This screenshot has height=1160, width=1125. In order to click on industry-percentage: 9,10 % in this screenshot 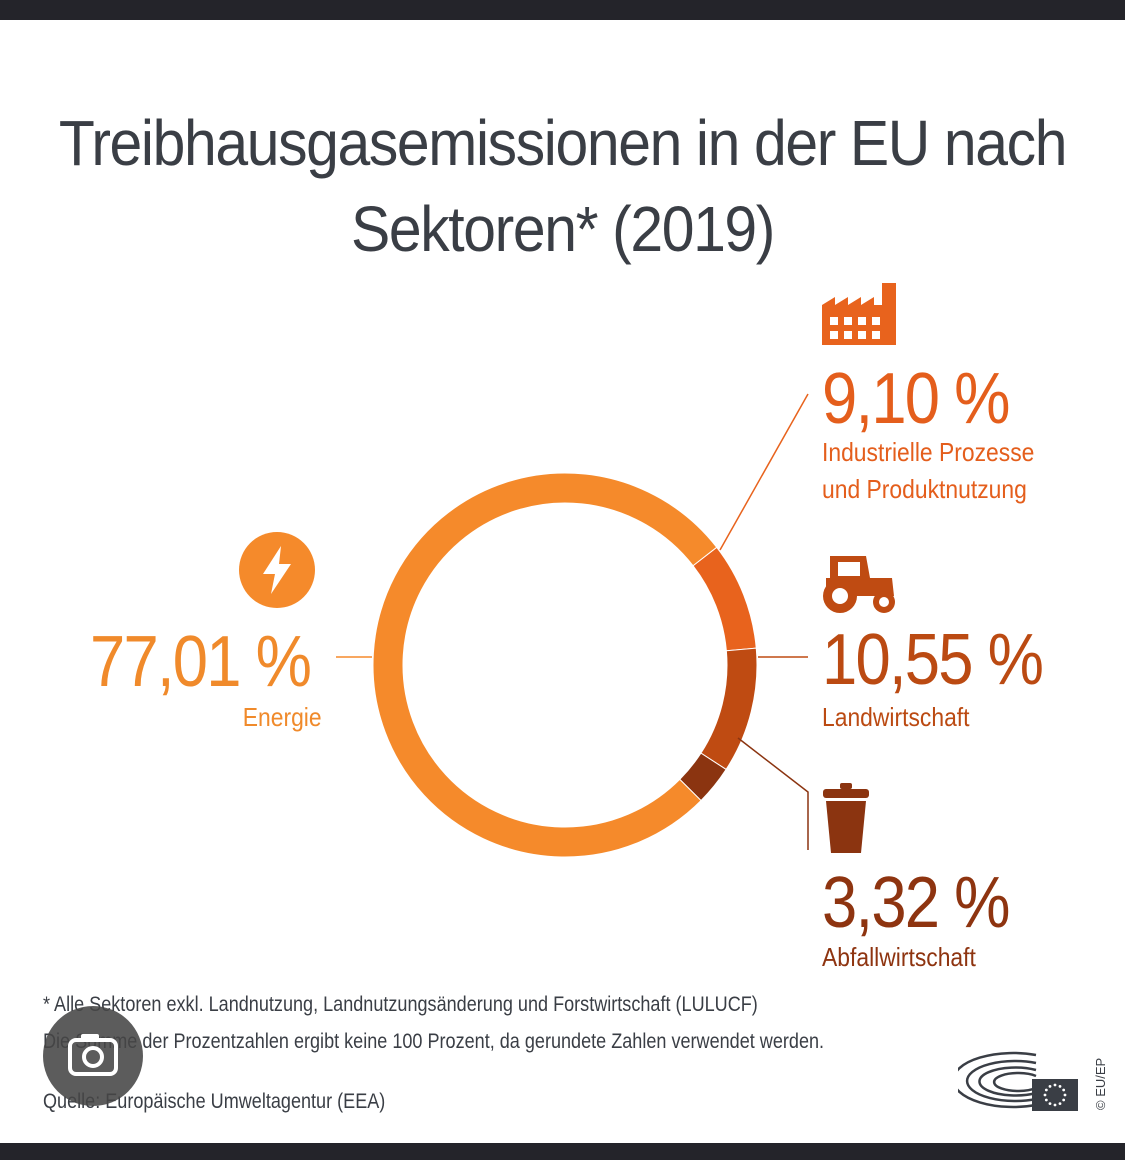, I will do `click(916, 399)`.